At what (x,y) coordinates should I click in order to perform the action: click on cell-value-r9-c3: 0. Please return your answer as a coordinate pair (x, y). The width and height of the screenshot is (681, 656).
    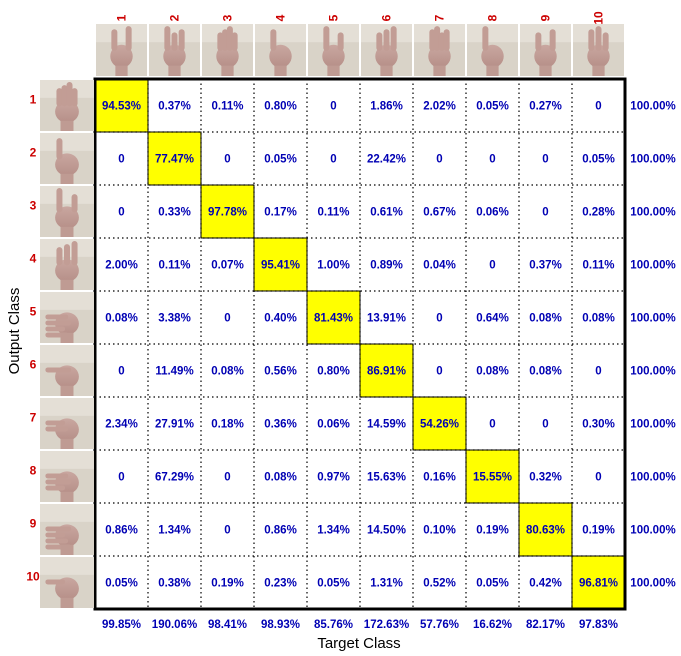
    Looking at the image, I should click on (227, 531).